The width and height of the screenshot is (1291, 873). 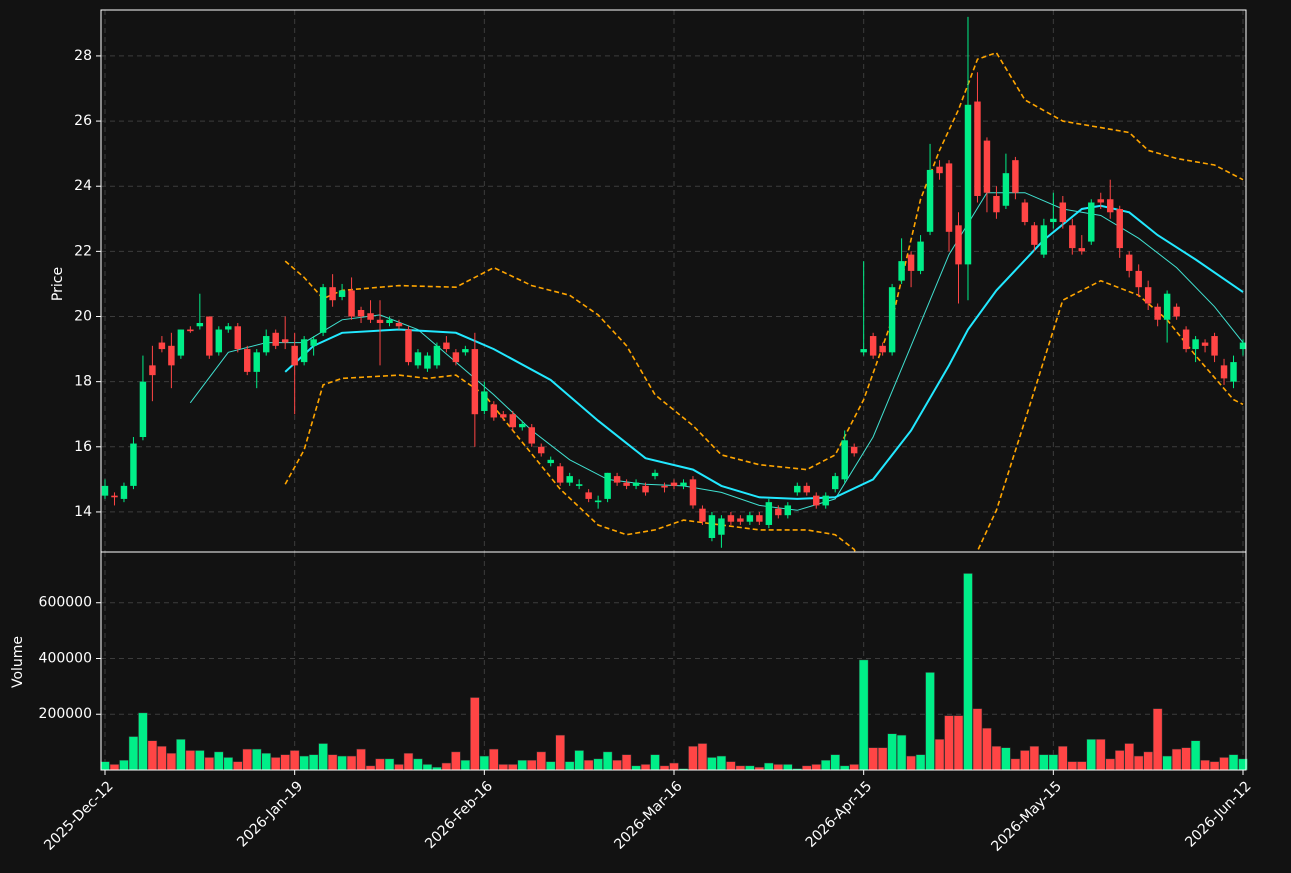 What do you see at coordinates (65, 603) in the screenshot?
I see `volume-tick-label: 600000` at bounding box center [65, 603].